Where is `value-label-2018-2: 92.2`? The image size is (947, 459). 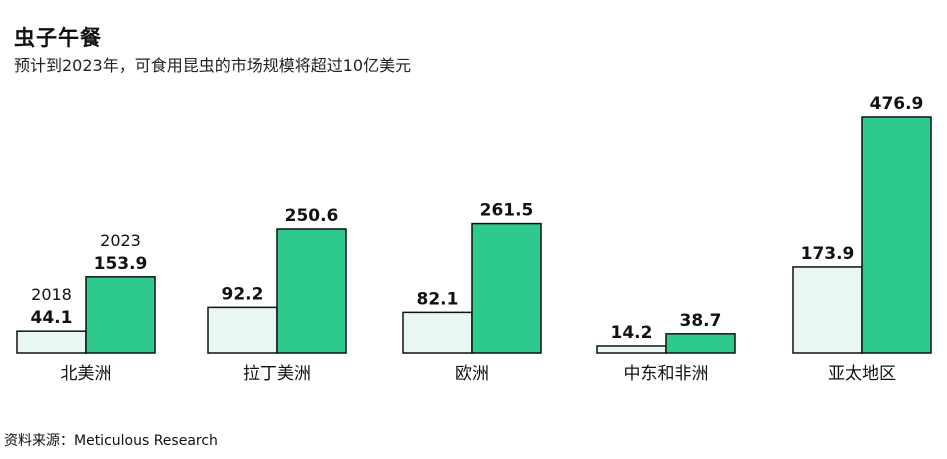 value-label-2018-2: 92.2 is located at coordinates (243, 294).